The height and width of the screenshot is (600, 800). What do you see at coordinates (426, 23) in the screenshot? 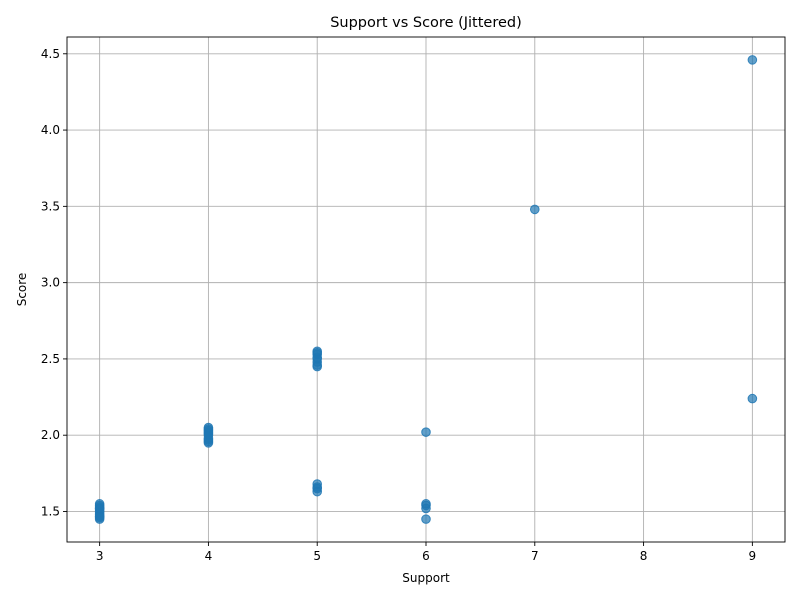
I see `chart-title: Support vs Score (Jittered)` at bounding box center [426, 23].